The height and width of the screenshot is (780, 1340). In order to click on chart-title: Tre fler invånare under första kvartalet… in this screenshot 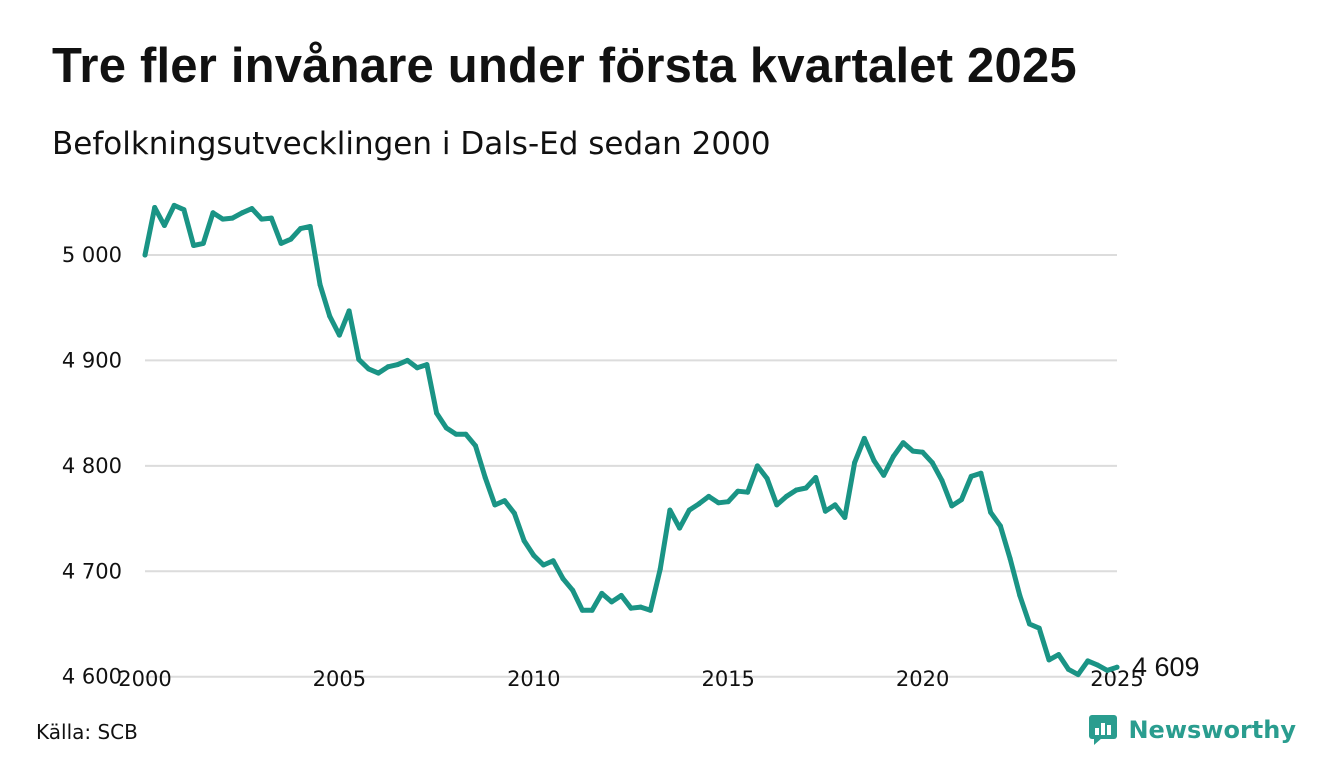, I will do `click(564, 66)`.